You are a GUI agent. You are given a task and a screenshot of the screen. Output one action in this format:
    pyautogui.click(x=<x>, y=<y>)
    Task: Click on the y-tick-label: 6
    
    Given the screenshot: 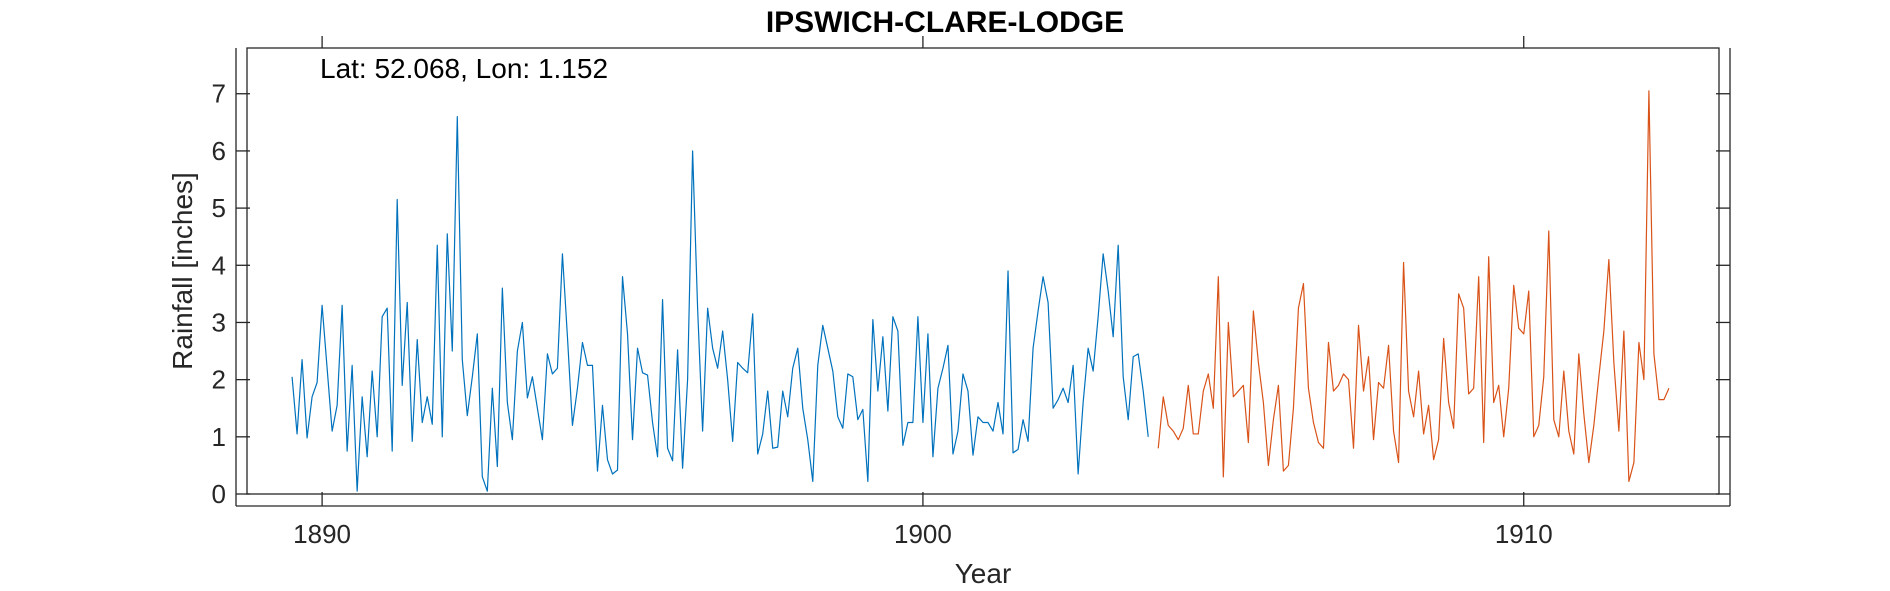 What is the action you would take?
    pyautogui.click(x=219, y=151)
    